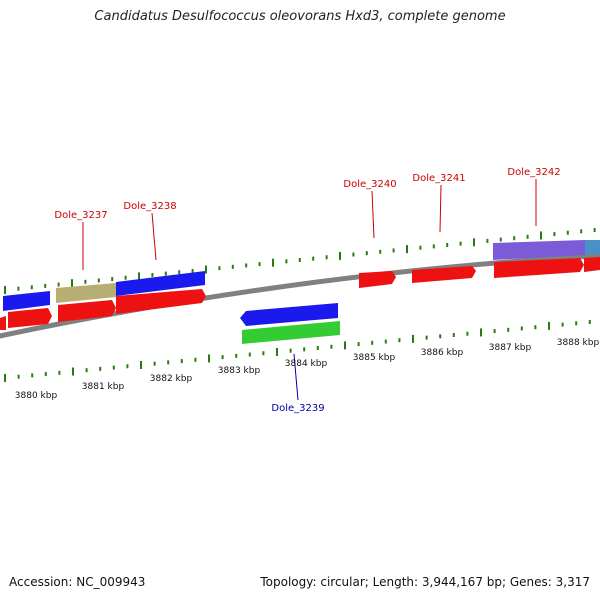  Describe the element at coordinates (510, 348) in the screenshot. I see `ruler-label: 3887 kbp` at that location.